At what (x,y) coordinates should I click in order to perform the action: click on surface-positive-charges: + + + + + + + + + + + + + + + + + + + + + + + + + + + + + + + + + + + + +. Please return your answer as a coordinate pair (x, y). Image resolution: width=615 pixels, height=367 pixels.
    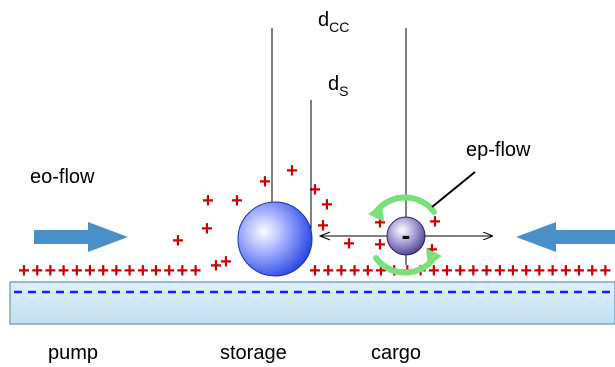
    Looking at the image, I should click on (314, 271).